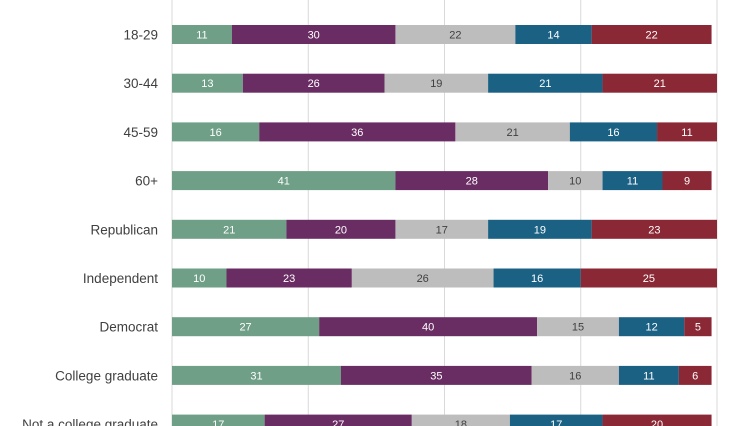 This screenshot has height=426, width=747. Describe the element at coordinates (106, 375) in the screenshot. I see `category-label: College graduate` at that location.